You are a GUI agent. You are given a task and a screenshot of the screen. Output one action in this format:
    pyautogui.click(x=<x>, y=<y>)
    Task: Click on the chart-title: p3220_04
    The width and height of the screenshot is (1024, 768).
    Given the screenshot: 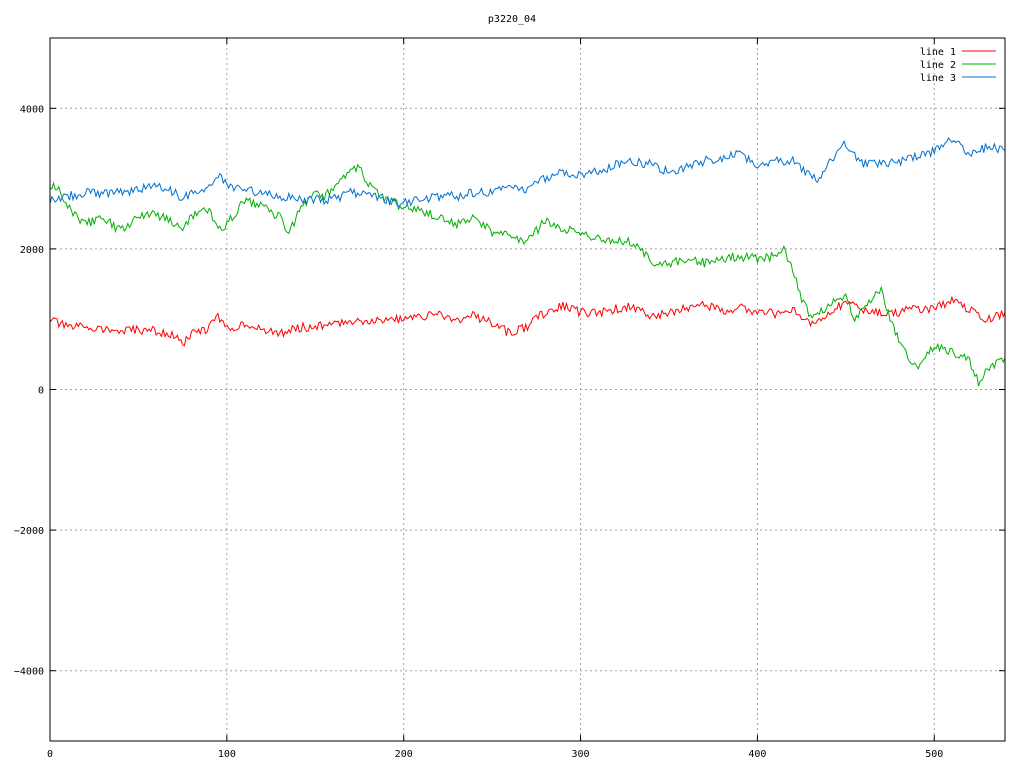 What is the action you would take?
    pyautogui.click(x=512, y=19)
    